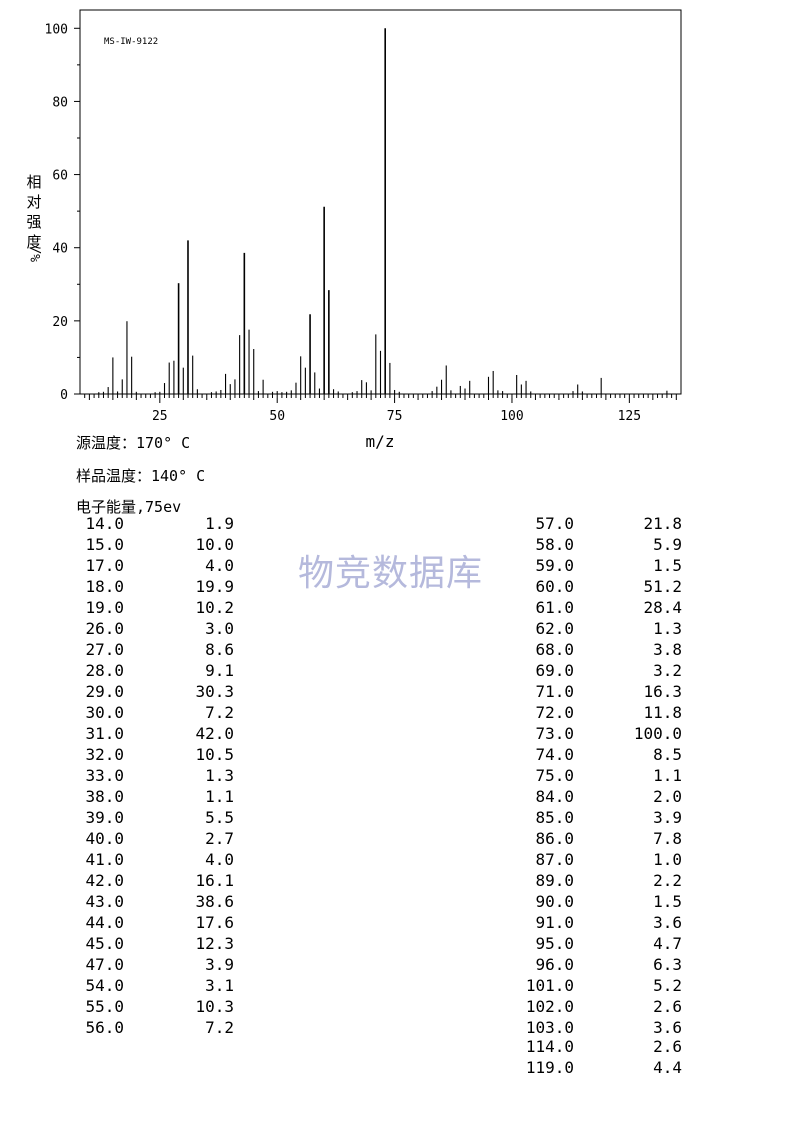  I want to click on peak-mz: 75.0, so click(554, 775).